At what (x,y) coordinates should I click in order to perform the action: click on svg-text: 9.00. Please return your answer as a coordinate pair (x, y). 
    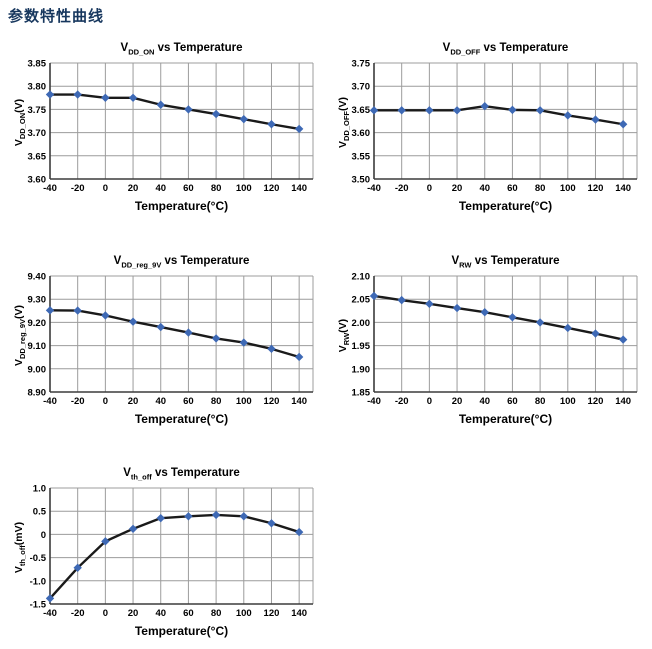
    Looking at the image, I should click on (37, 369).